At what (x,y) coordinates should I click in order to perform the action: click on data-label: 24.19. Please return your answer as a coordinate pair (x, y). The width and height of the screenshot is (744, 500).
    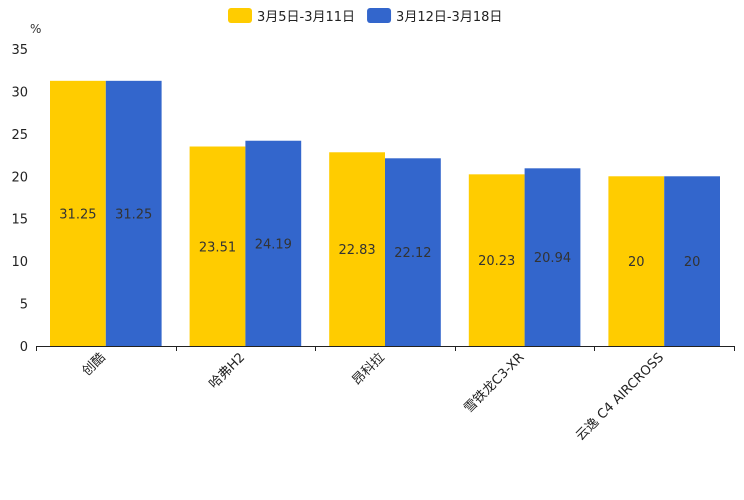
    Looking at the image, I should click on (273, 244).